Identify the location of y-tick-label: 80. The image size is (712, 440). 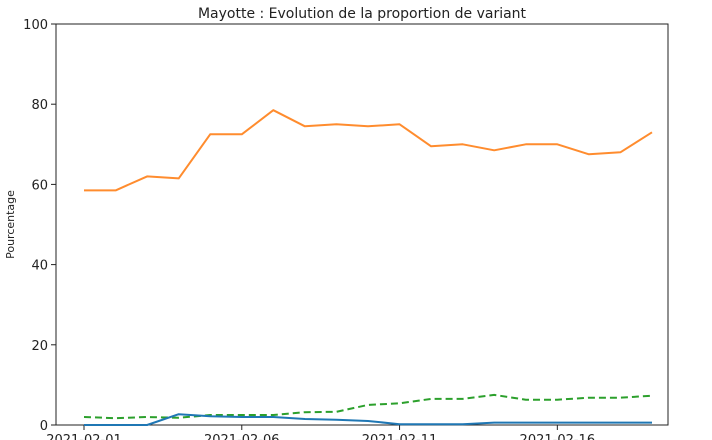
(39, 105).